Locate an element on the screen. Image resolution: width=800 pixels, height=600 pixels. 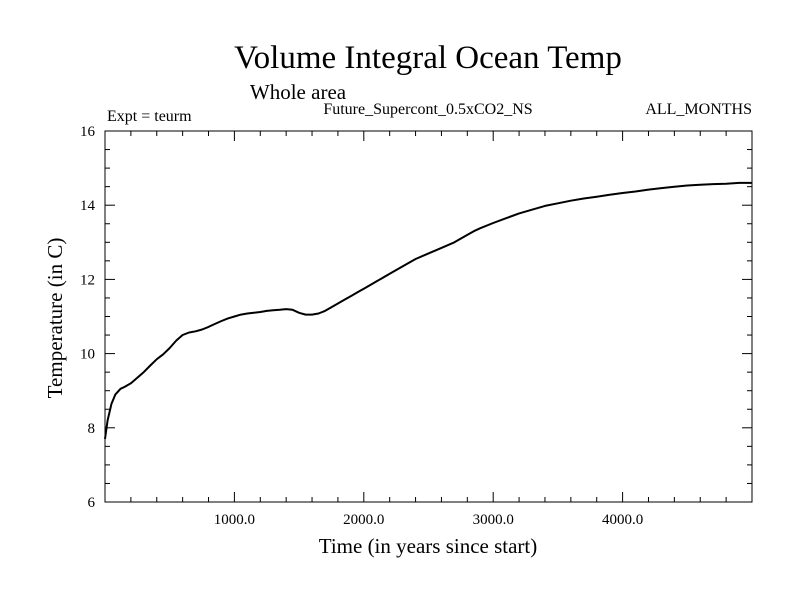
chart-subtitle: Whole area is located at coordinates (298, 92).